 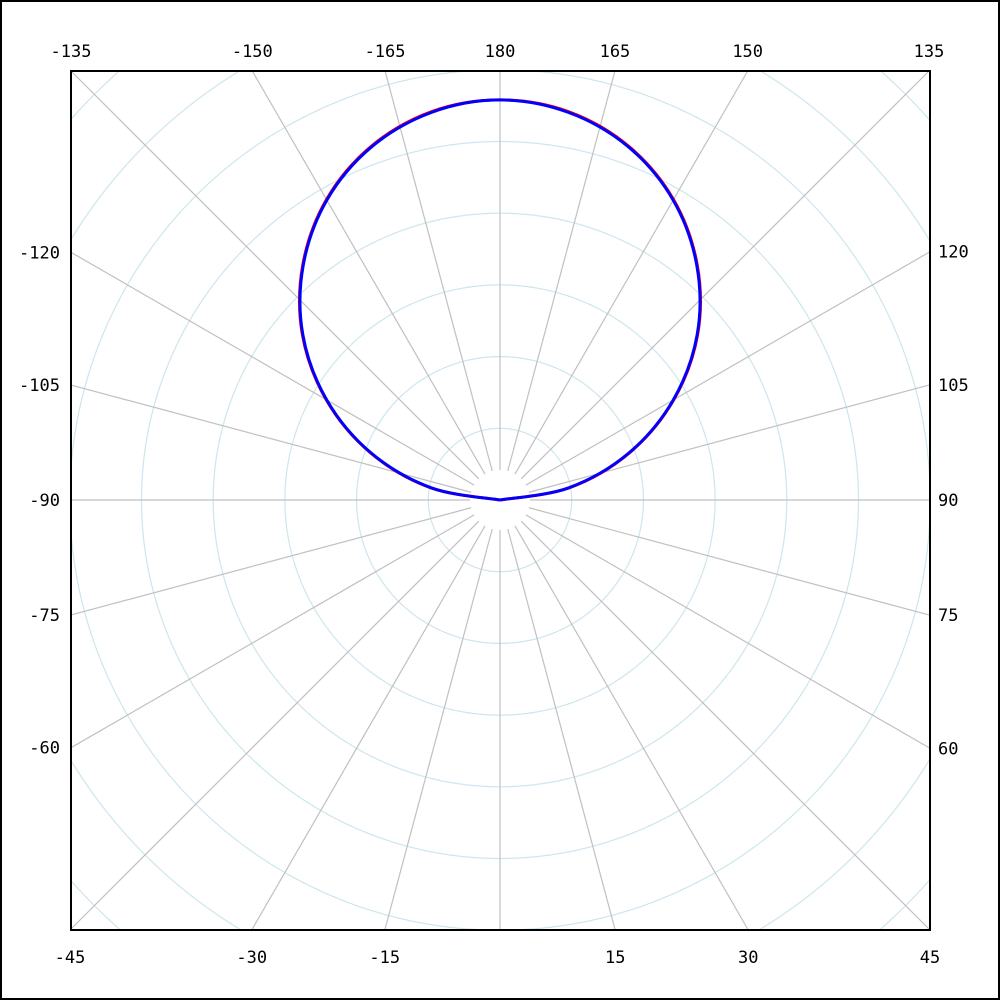 I want to click on tick-label-left: -90, so click(x=44, y=501).